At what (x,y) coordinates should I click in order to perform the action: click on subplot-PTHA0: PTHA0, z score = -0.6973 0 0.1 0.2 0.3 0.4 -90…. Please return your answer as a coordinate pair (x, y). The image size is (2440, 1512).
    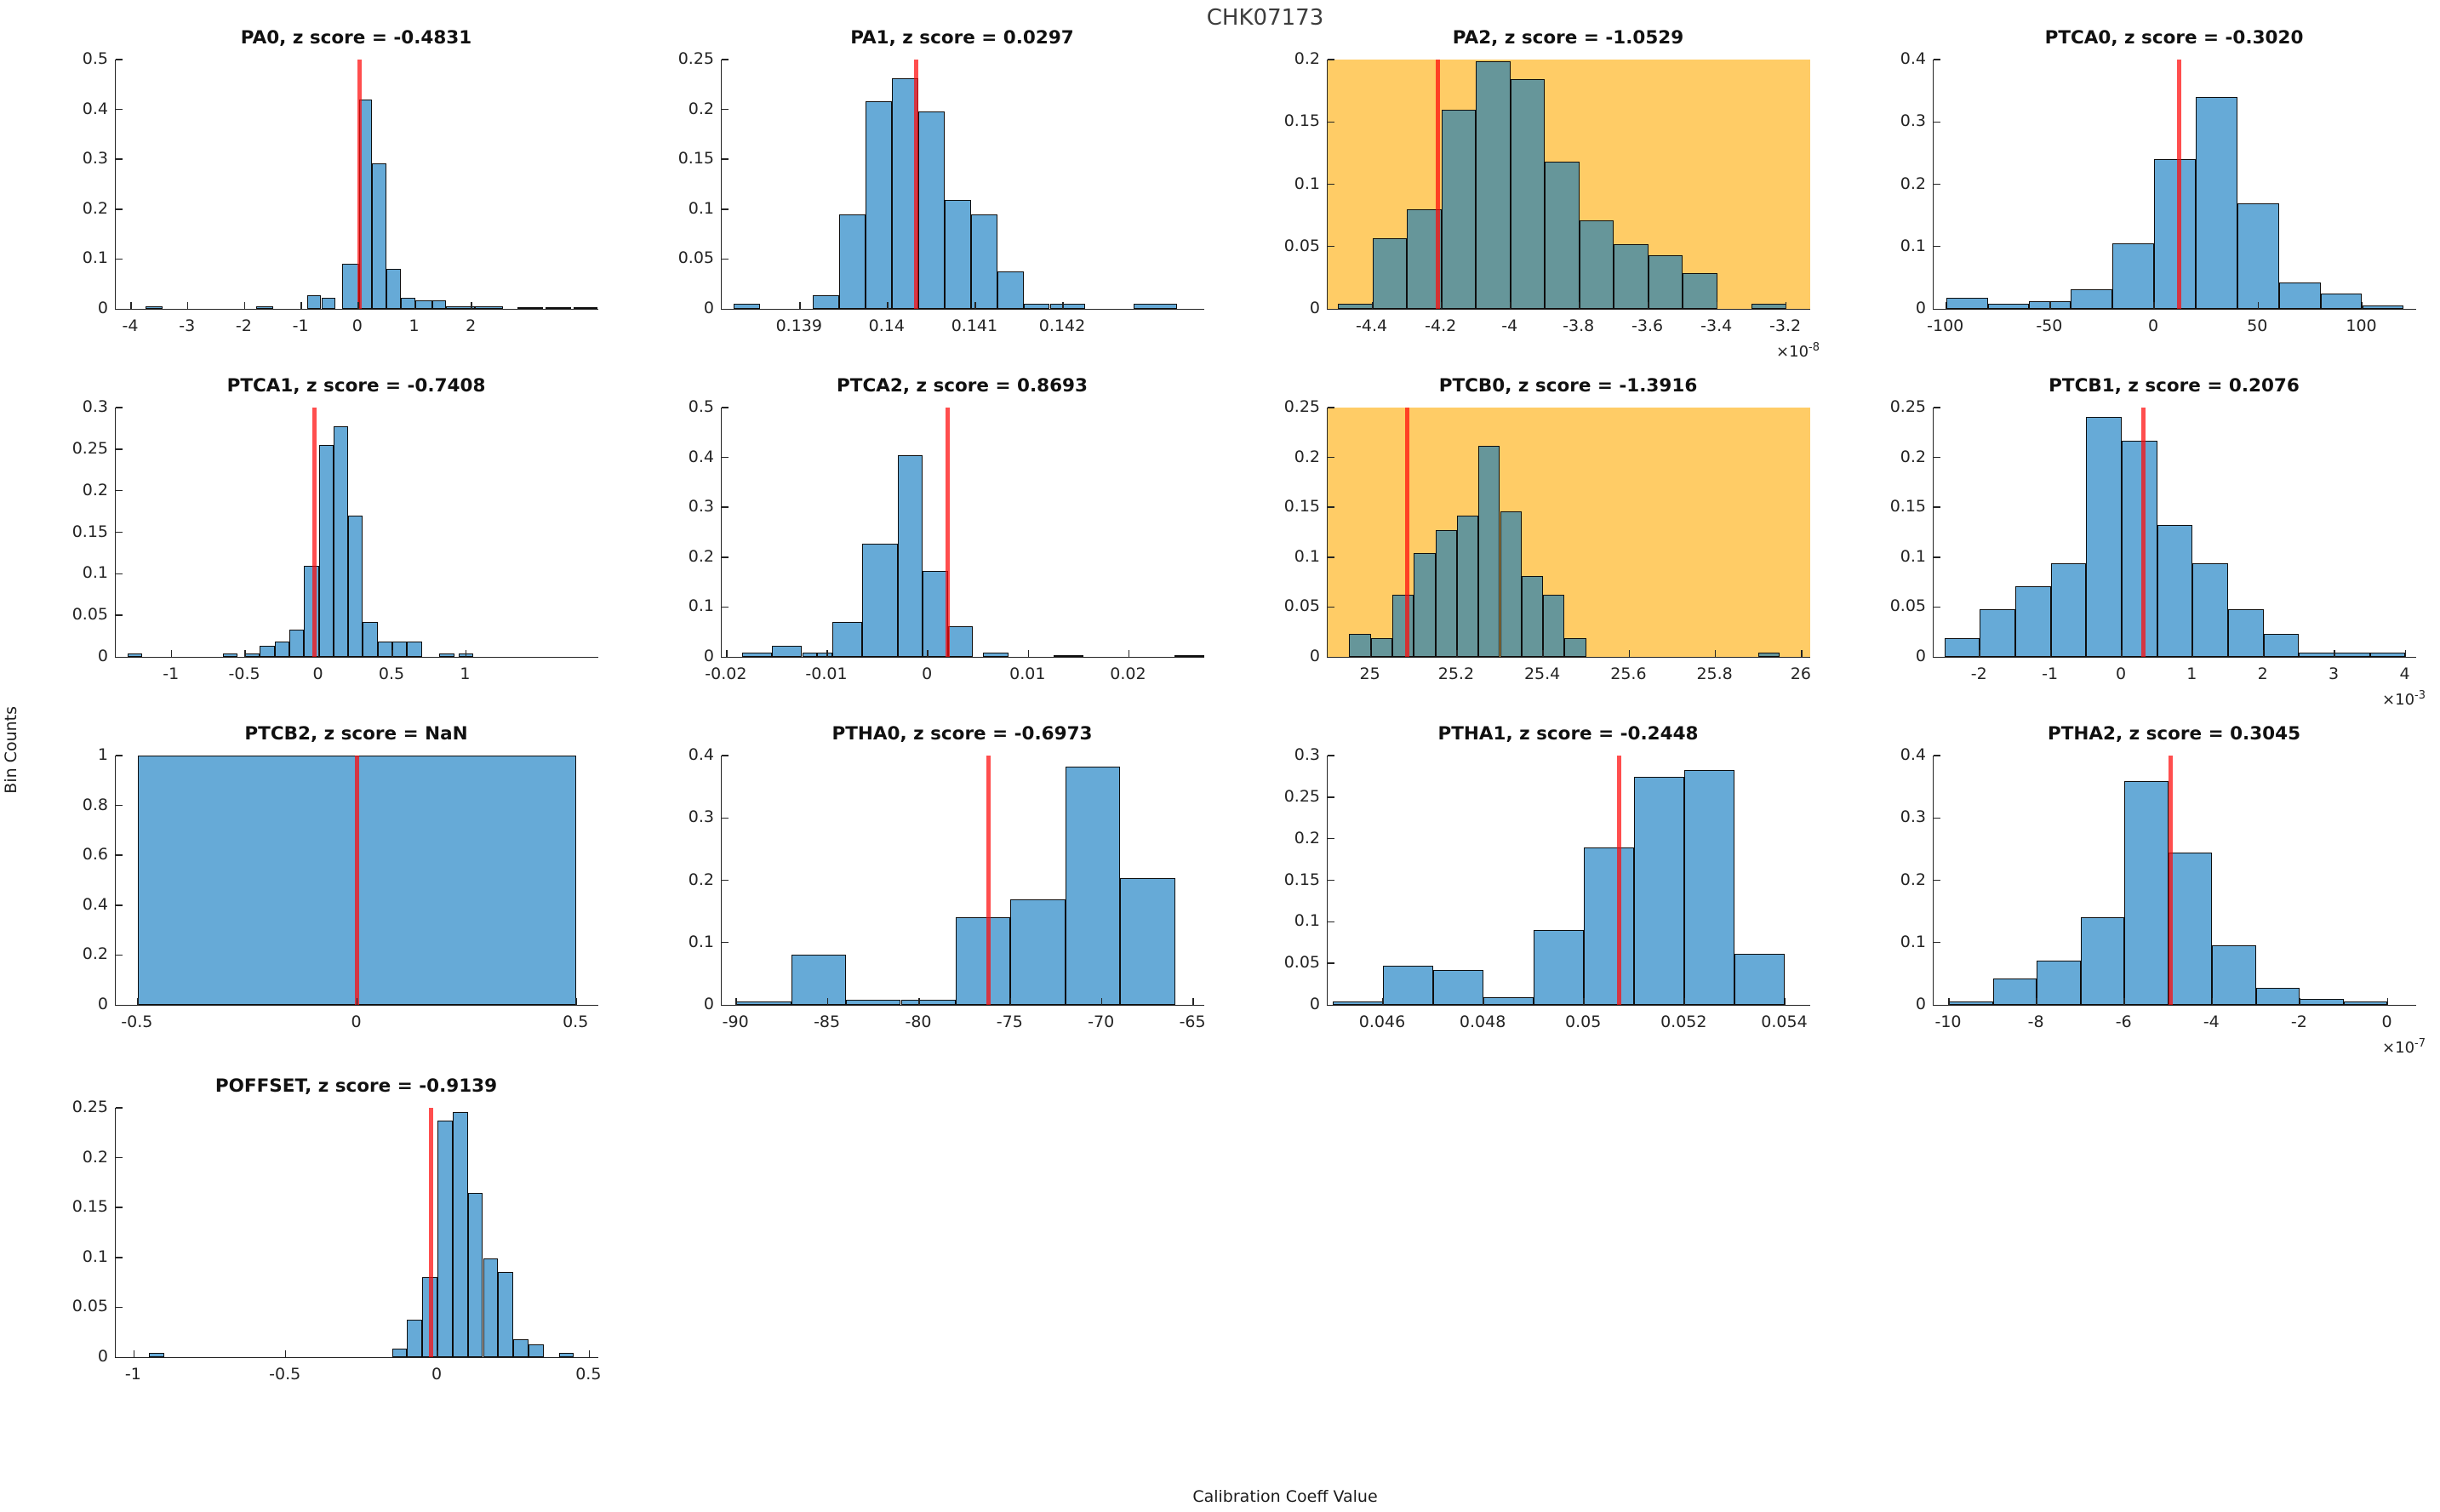
    Looking at the image, I should click on (947, 877).